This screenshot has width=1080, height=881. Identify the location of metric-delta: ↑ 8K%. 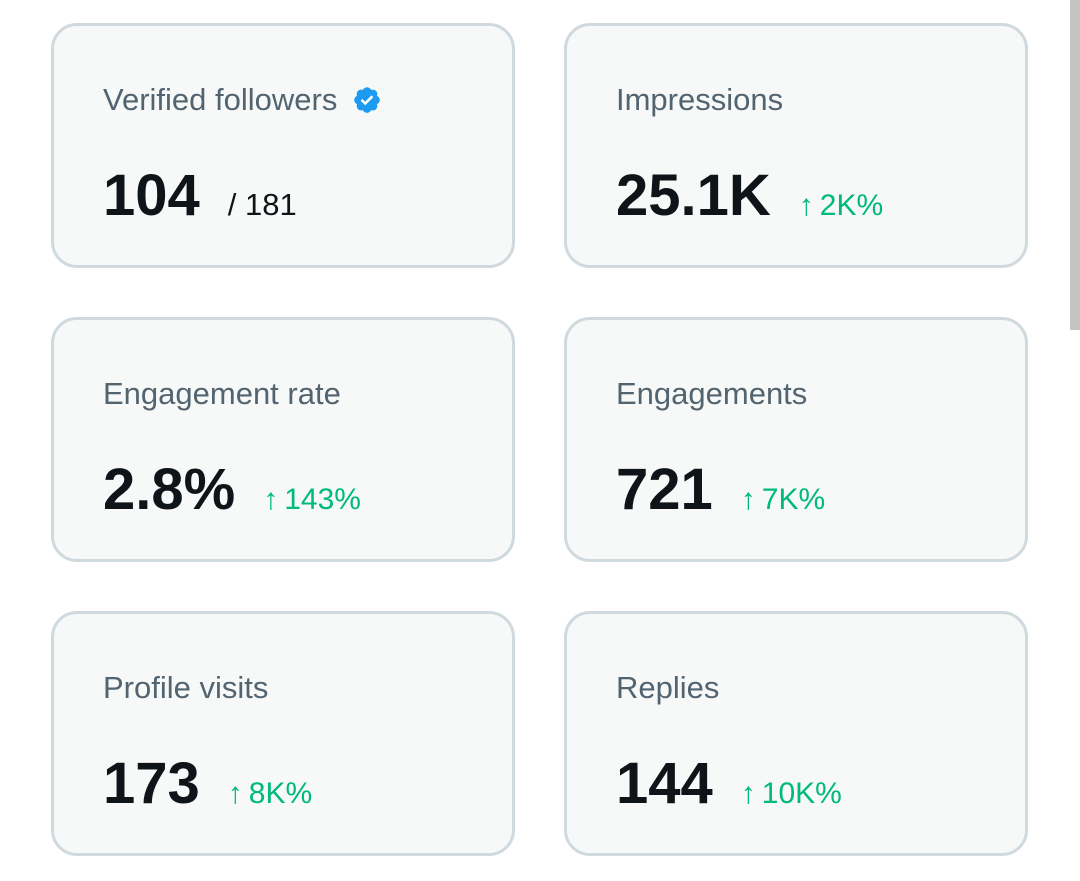
(270, 794).